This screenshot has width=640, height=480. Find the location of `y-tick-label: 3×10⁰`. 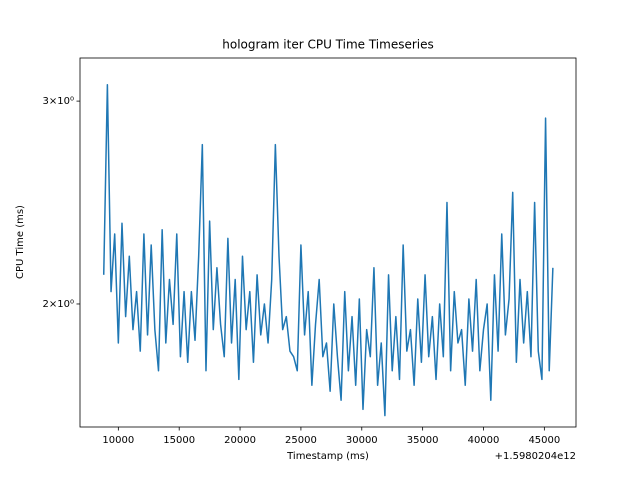

y-tick-label: 3×10⁰ is located at coordinates (58, 101).